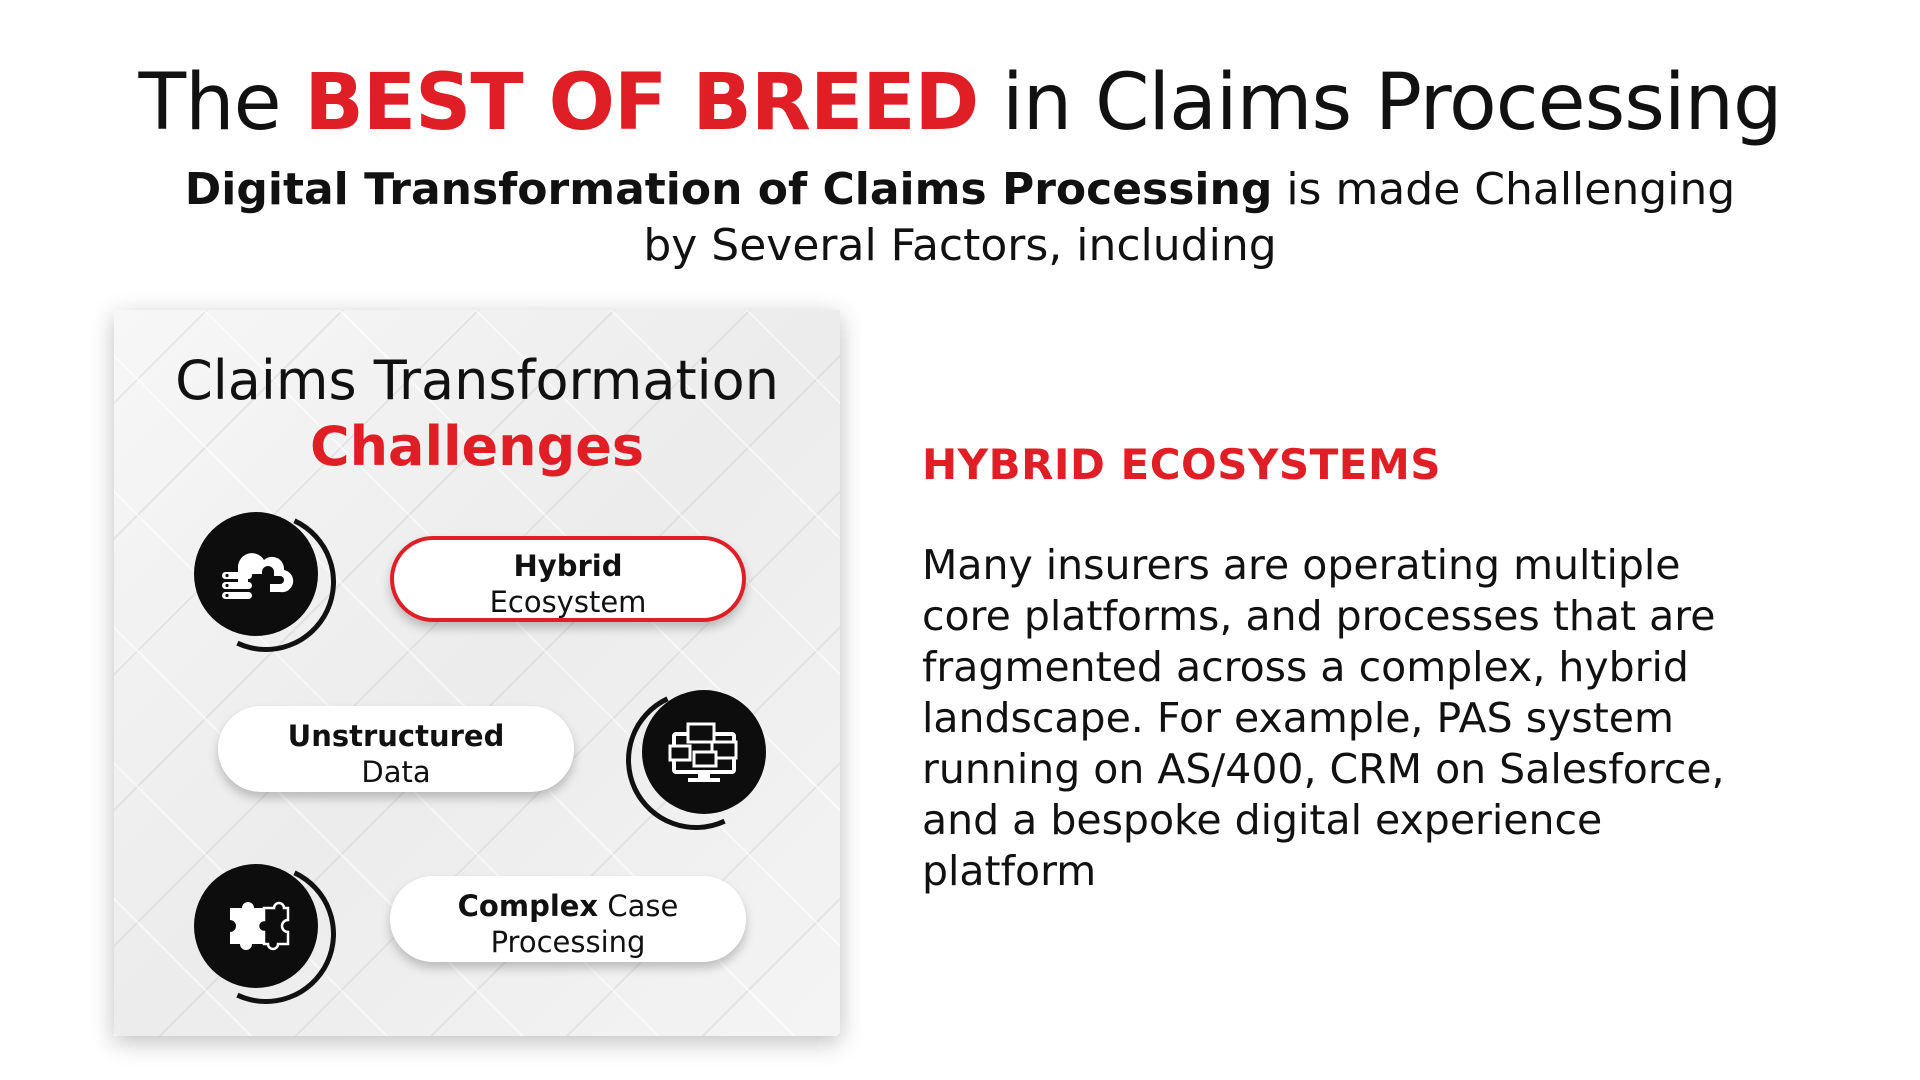  I want to click on title-prefix: The, so click(221, 103).